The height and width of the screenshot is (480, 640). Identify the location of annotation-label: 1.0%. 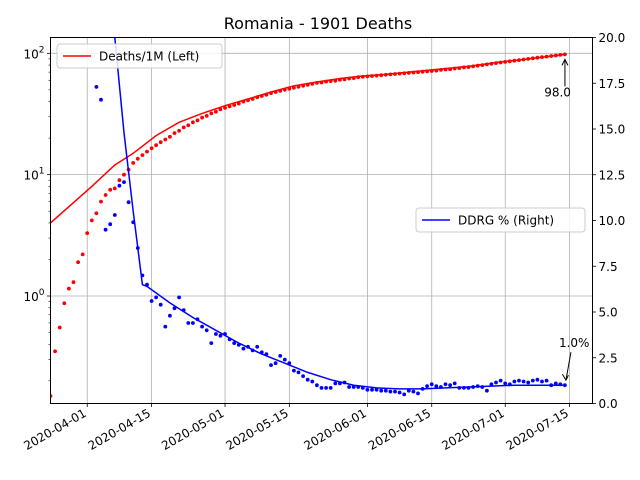
(574, 343).